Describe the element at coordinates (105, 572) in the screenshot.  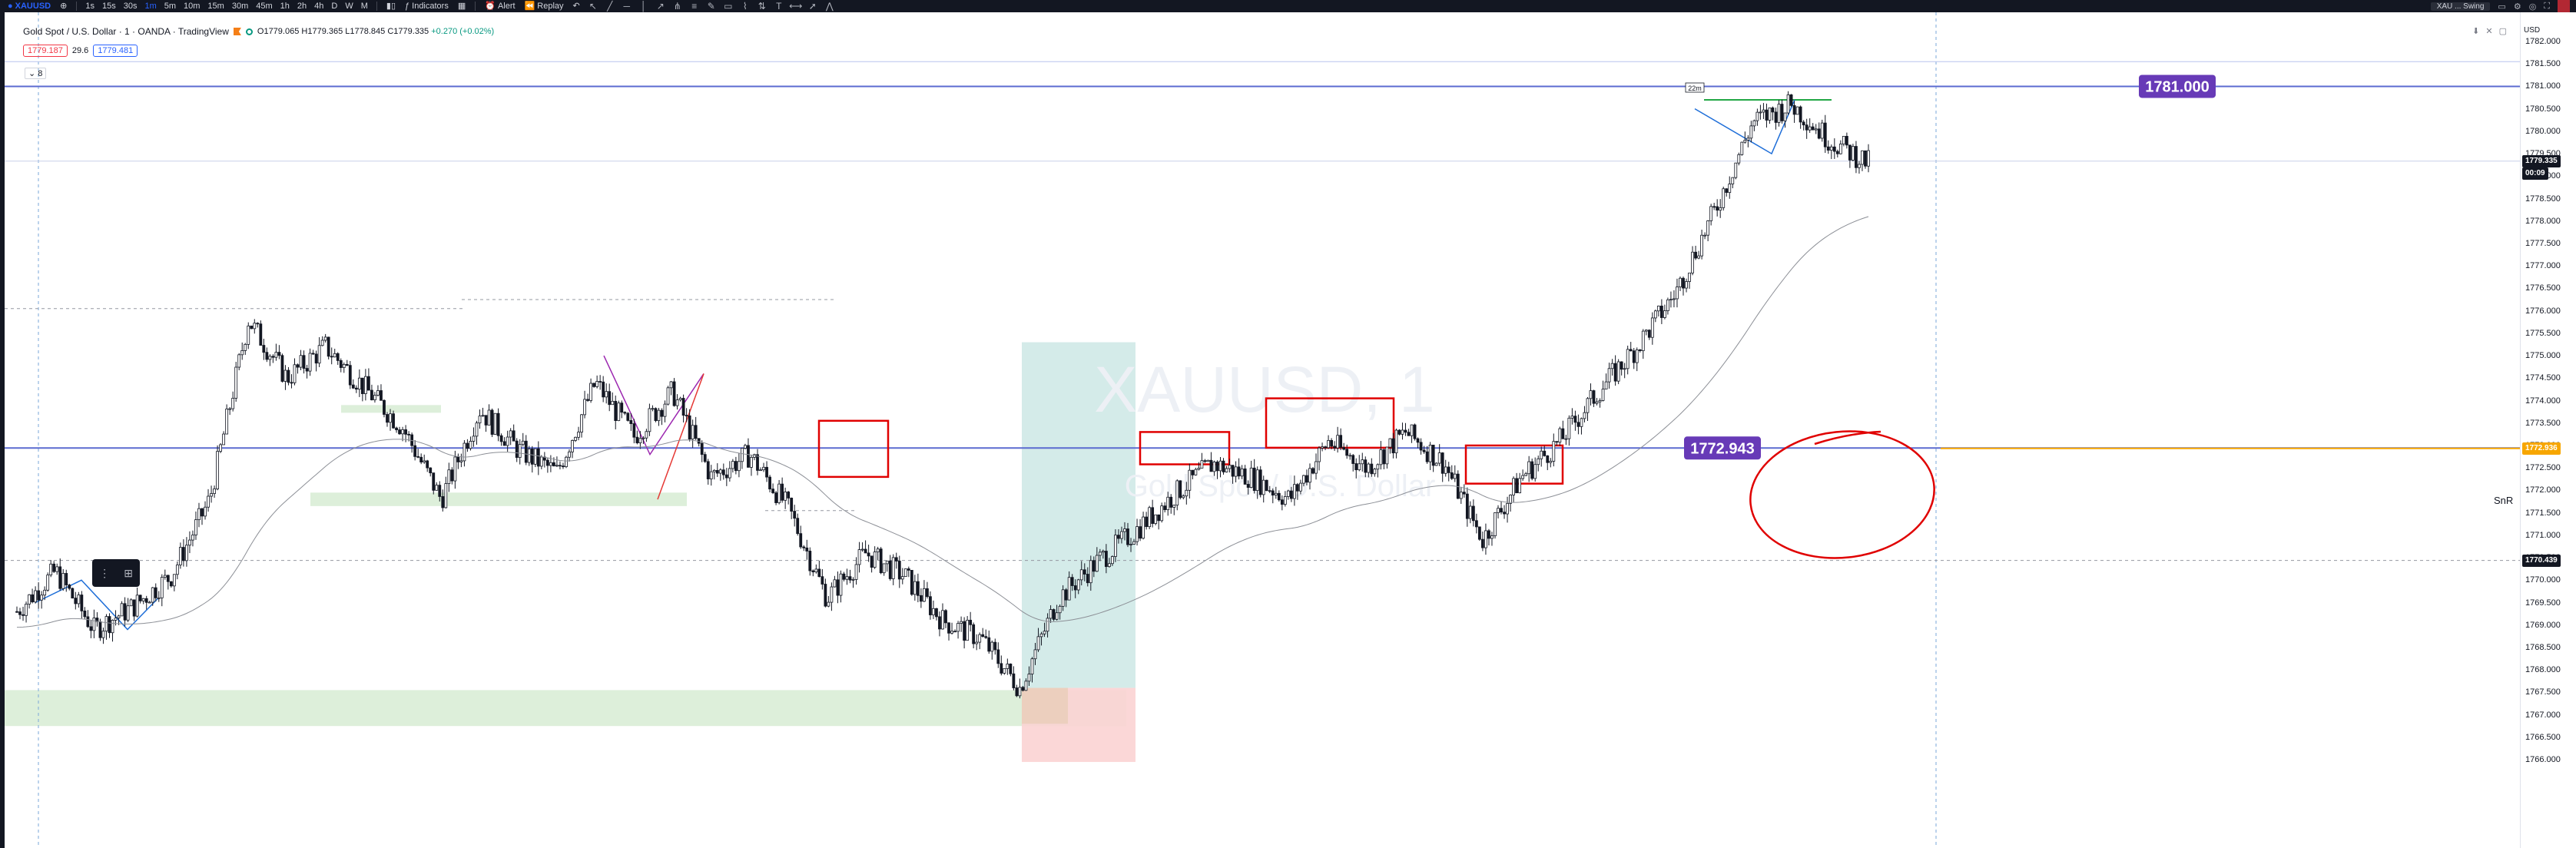
I see `drag-handle-icon: ⋮` at that location.